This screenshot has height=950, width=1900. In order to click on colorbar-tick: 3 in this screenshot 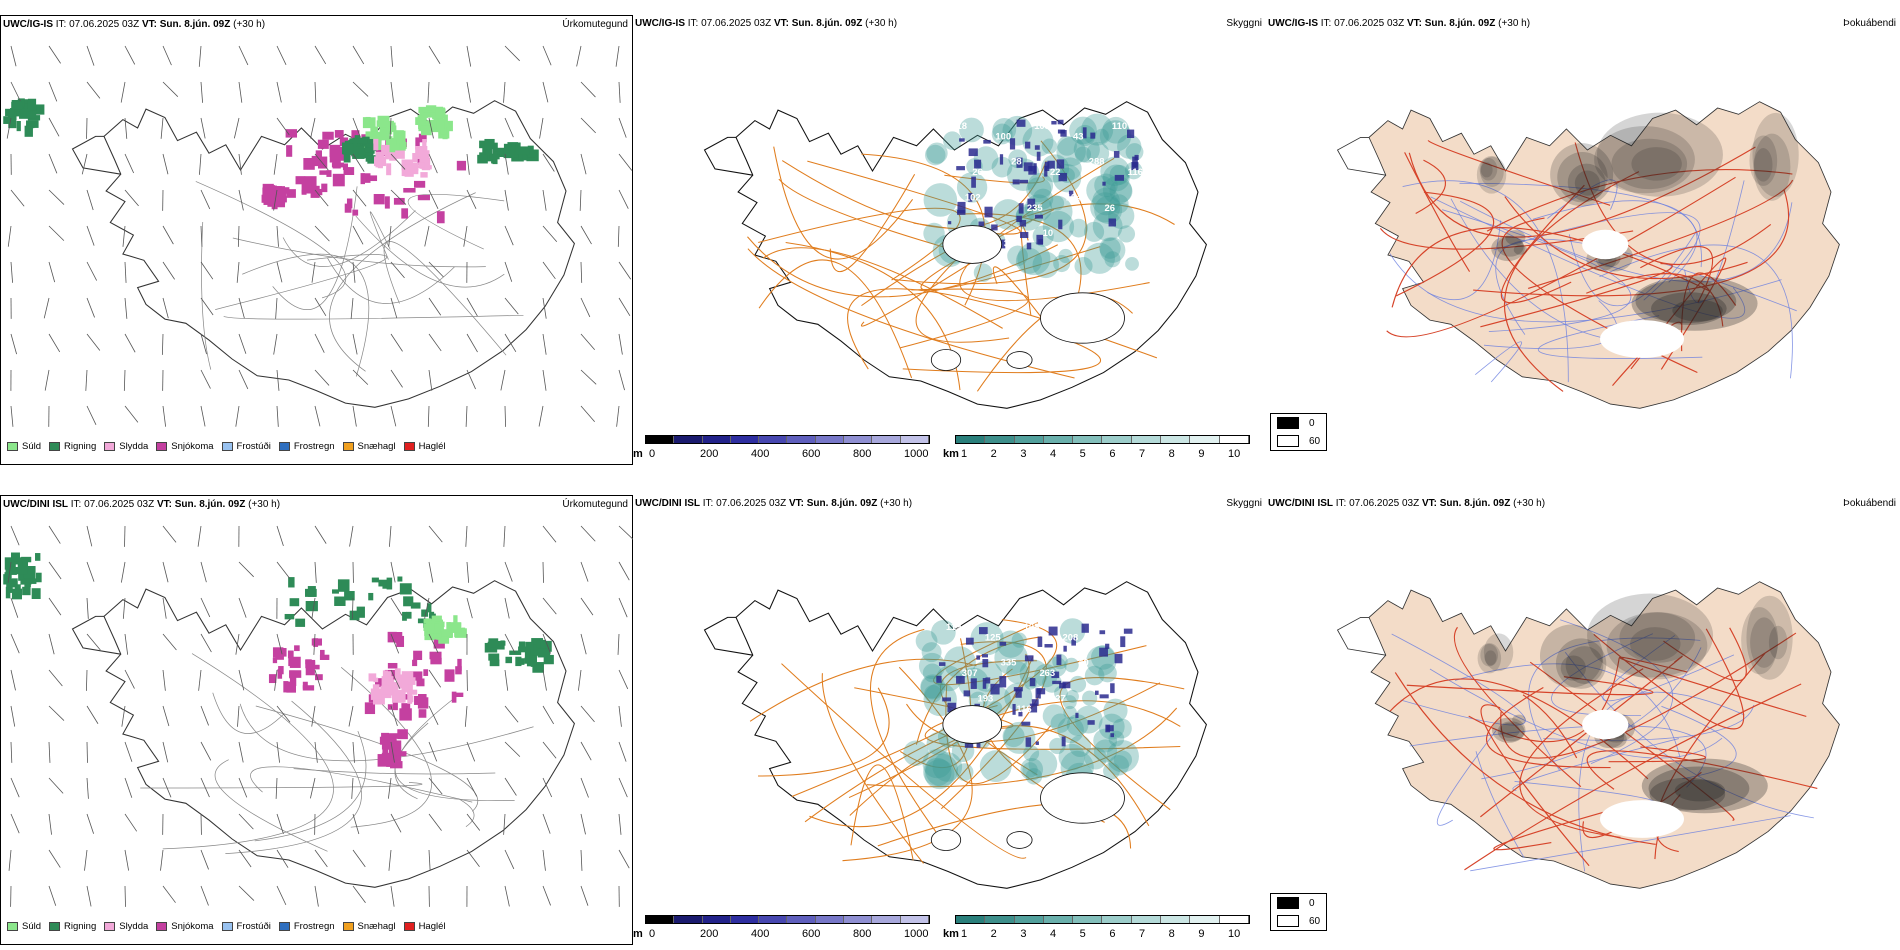, I will do `click(1023, 454)`.